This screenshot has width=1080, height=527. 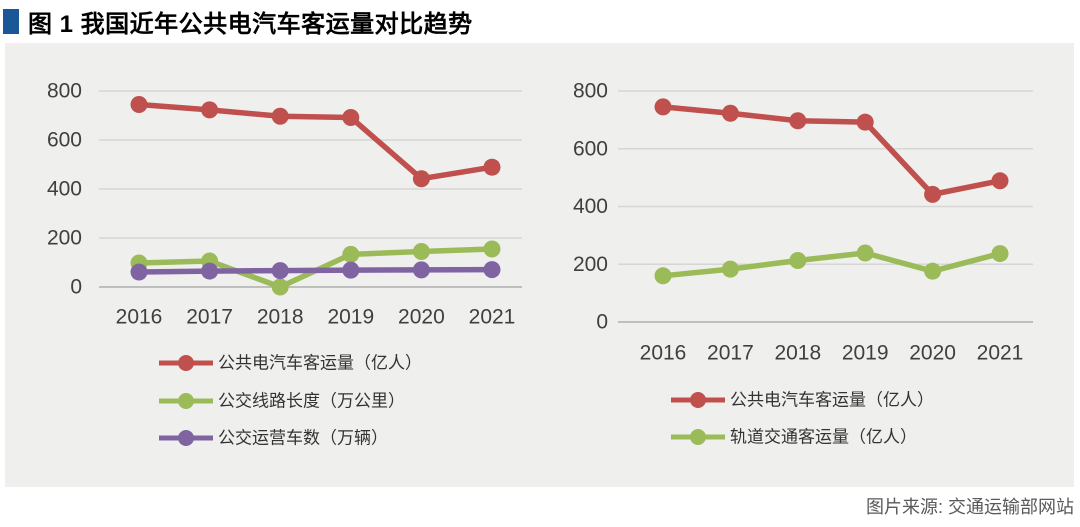 What do you see at coordinates (250, 24) in the screenshot?
I see `figure-title: 图 1 我国近年公共电汽车客运量对比趋势` at bounding box center [250, 24].